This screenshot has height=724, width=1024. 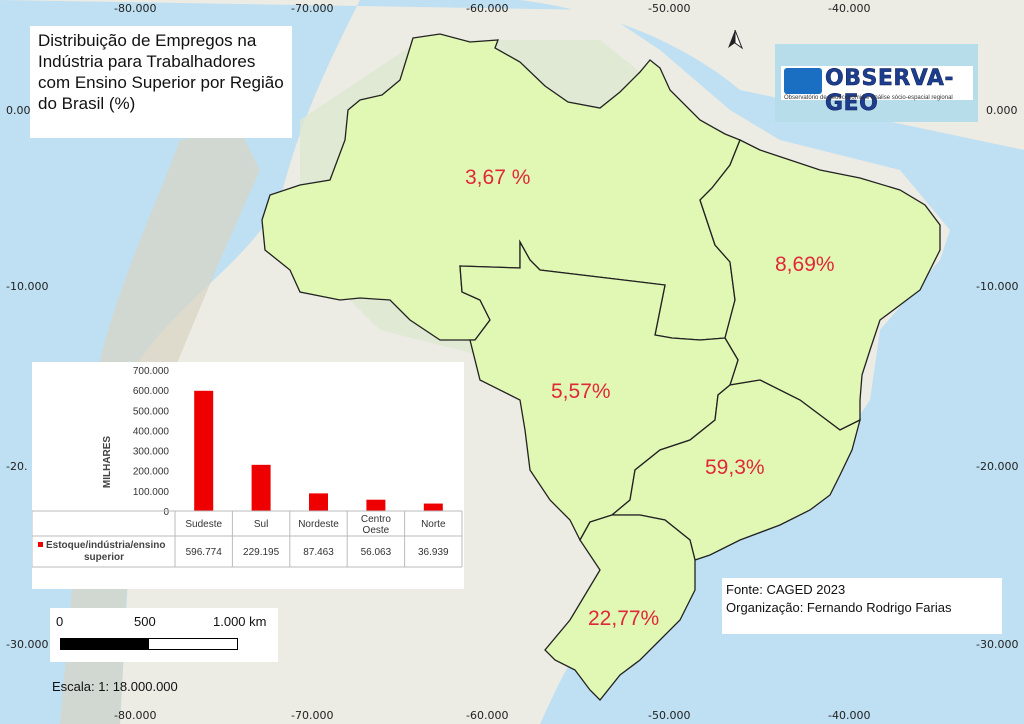 What do you see at coordinates (193, 644) in the screenshot?
I see `scale-bar-white` at bounding box center [193, 644].